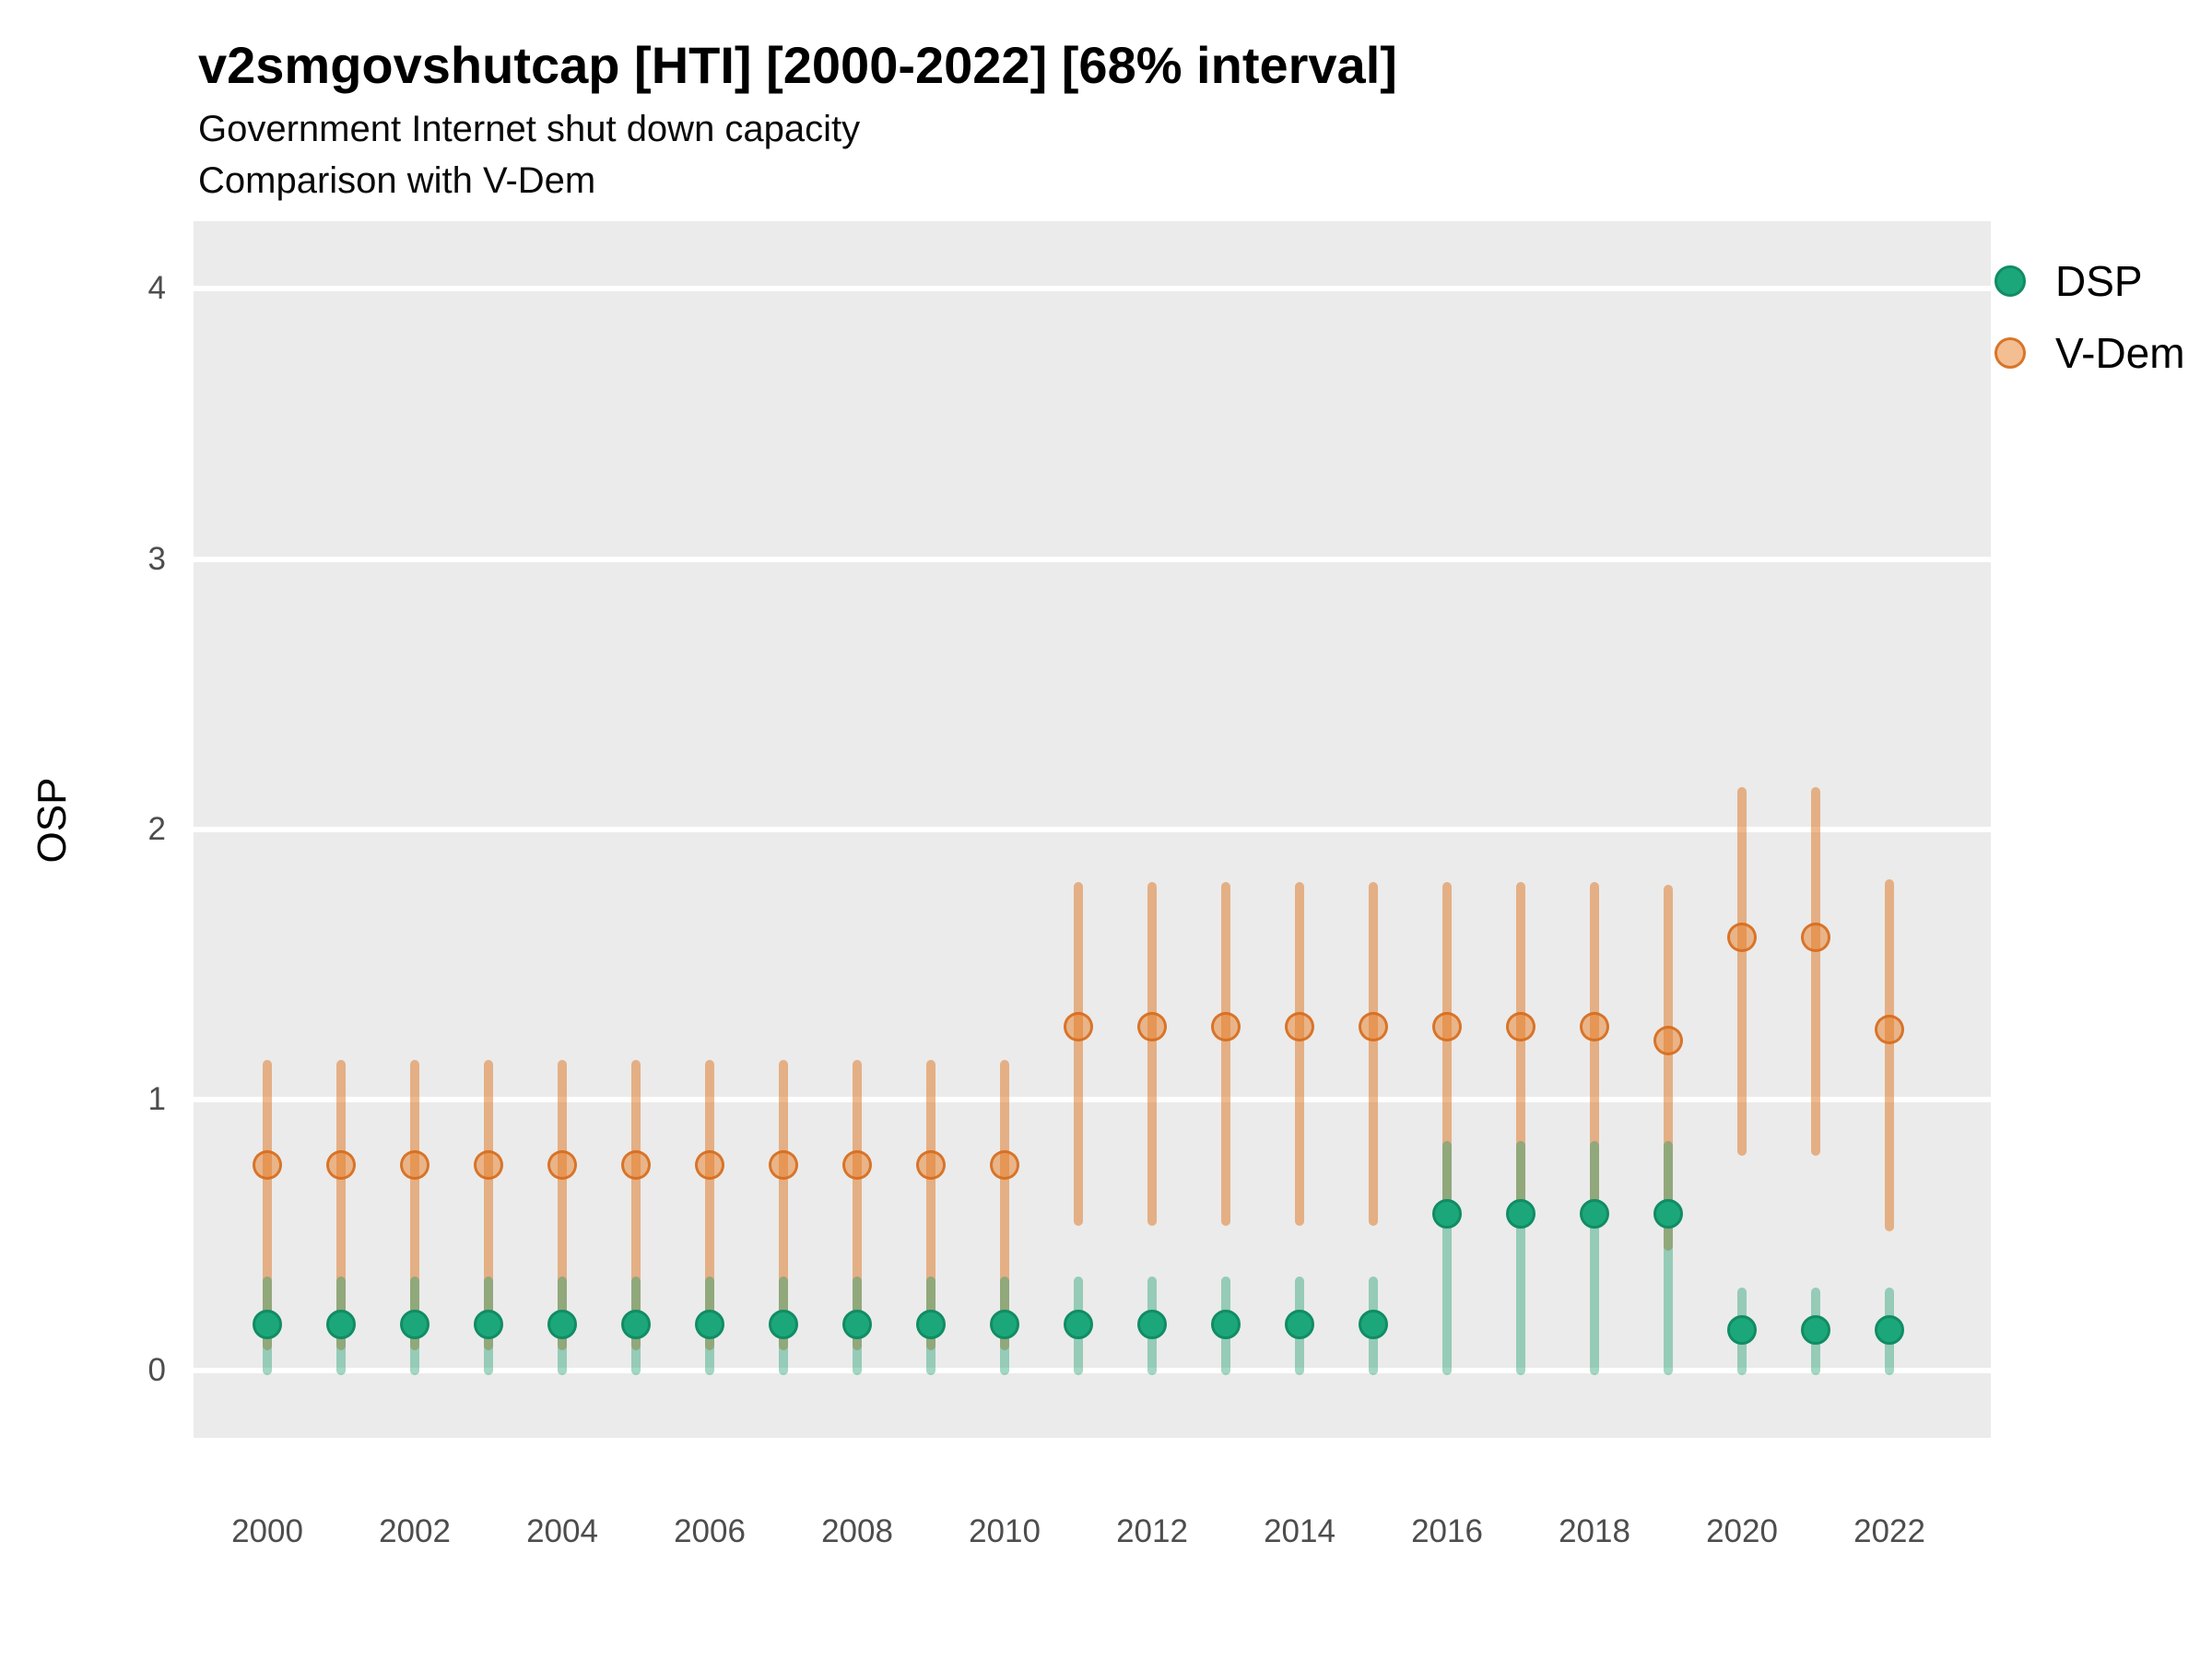 Image resolution: width=2212 pixels, height=1659 pixels. What do you see at coordinates (1594, 1258) in the screenshot?
I see `dsp-interval-2018` at bounding box center [1594, 1258].